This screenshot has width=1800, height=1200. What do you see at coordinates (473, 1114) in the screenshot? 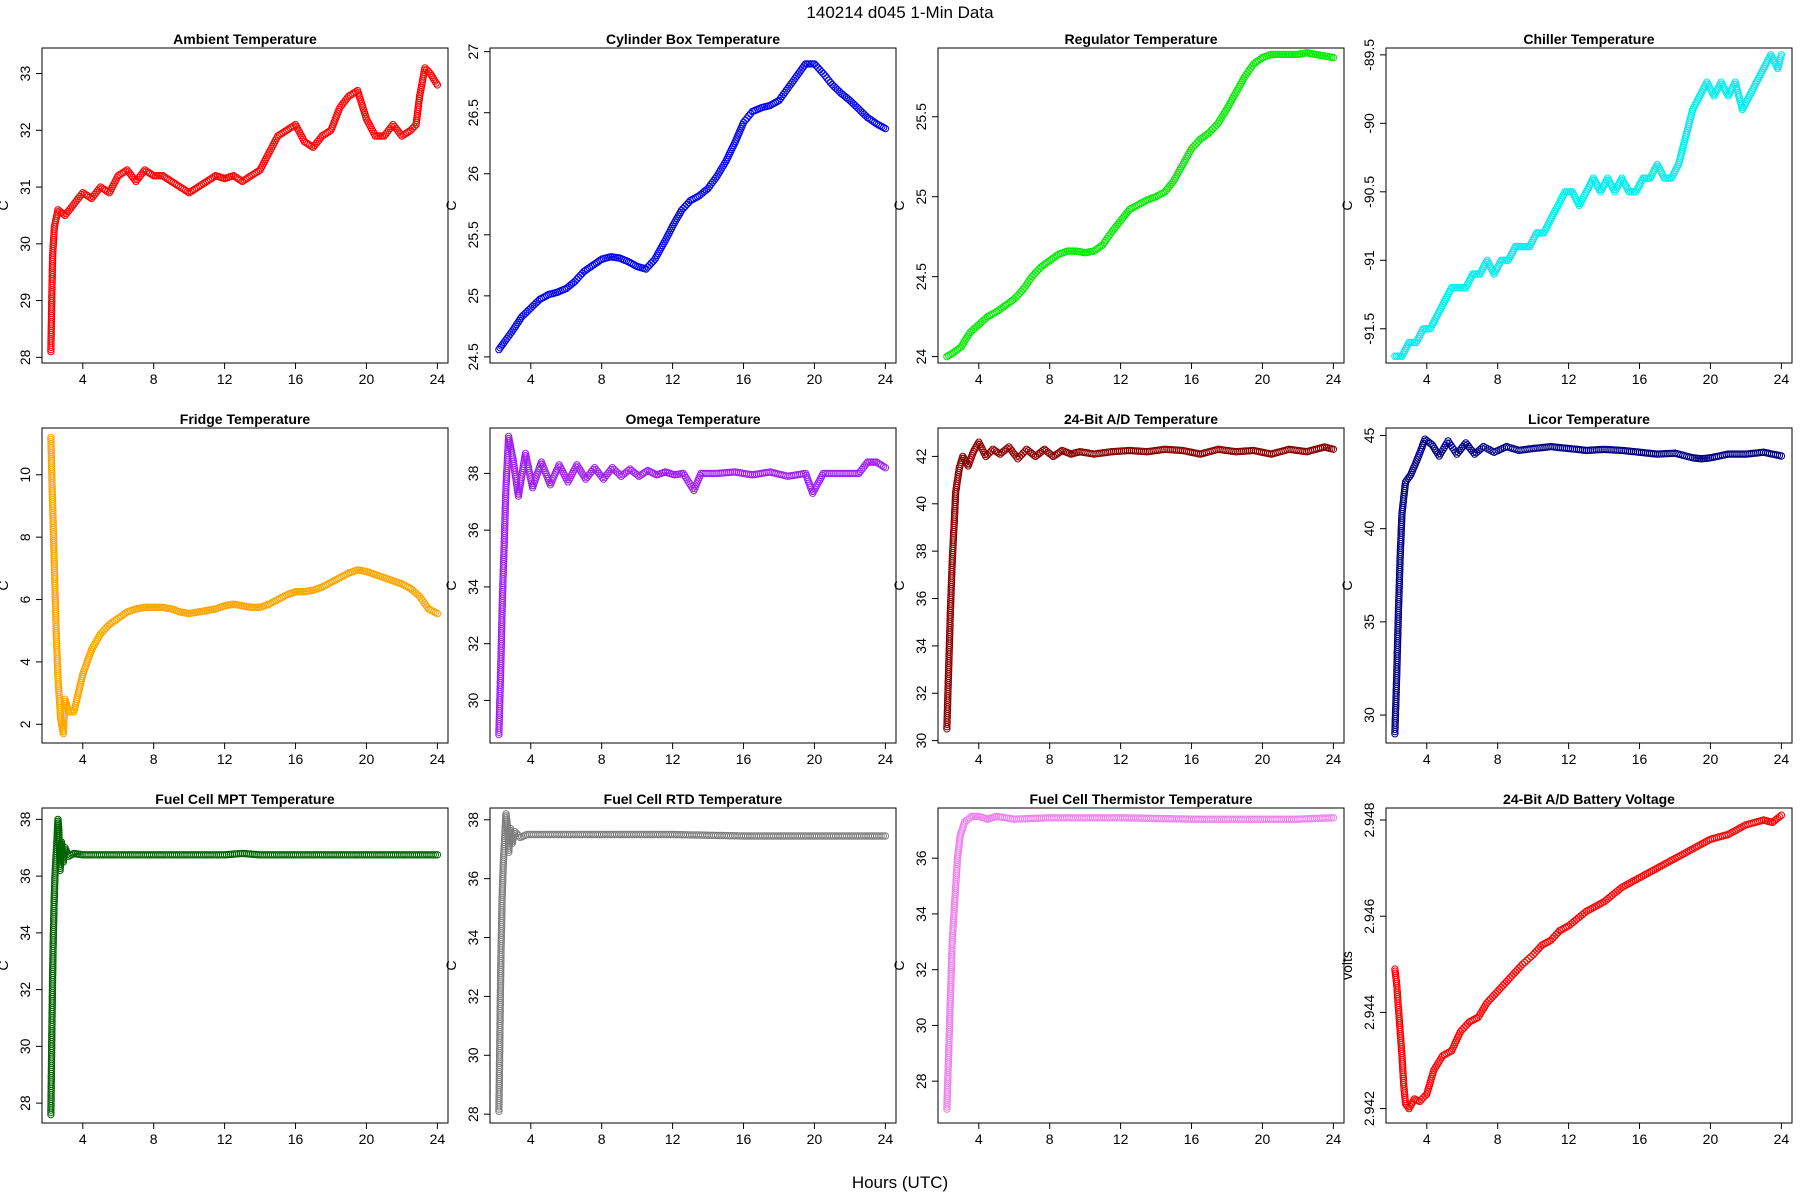
I see `y-tick-label: 28` at bounding box center [473, 1114].